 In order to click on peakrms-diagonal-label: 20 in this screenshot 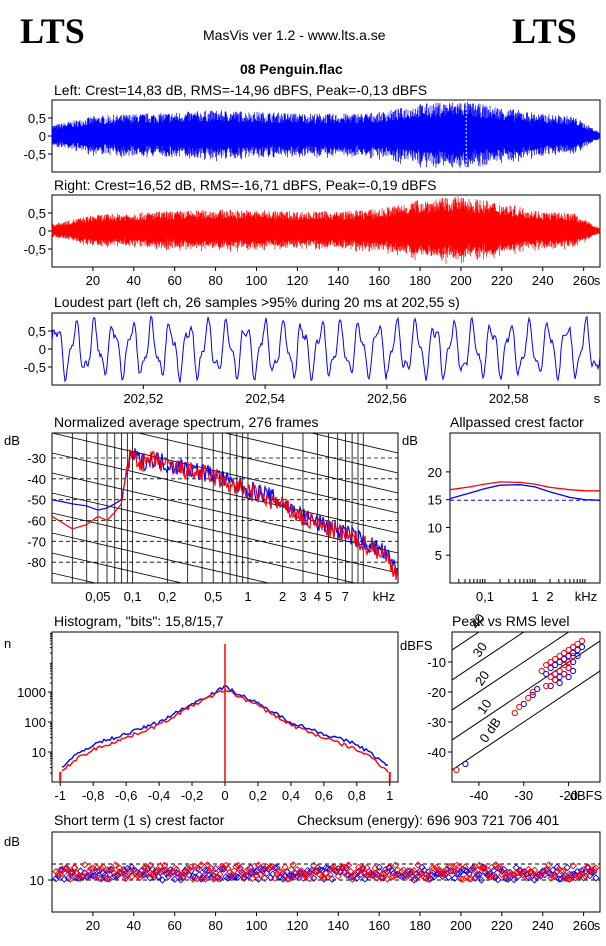, I will do `click(482, 678)`.